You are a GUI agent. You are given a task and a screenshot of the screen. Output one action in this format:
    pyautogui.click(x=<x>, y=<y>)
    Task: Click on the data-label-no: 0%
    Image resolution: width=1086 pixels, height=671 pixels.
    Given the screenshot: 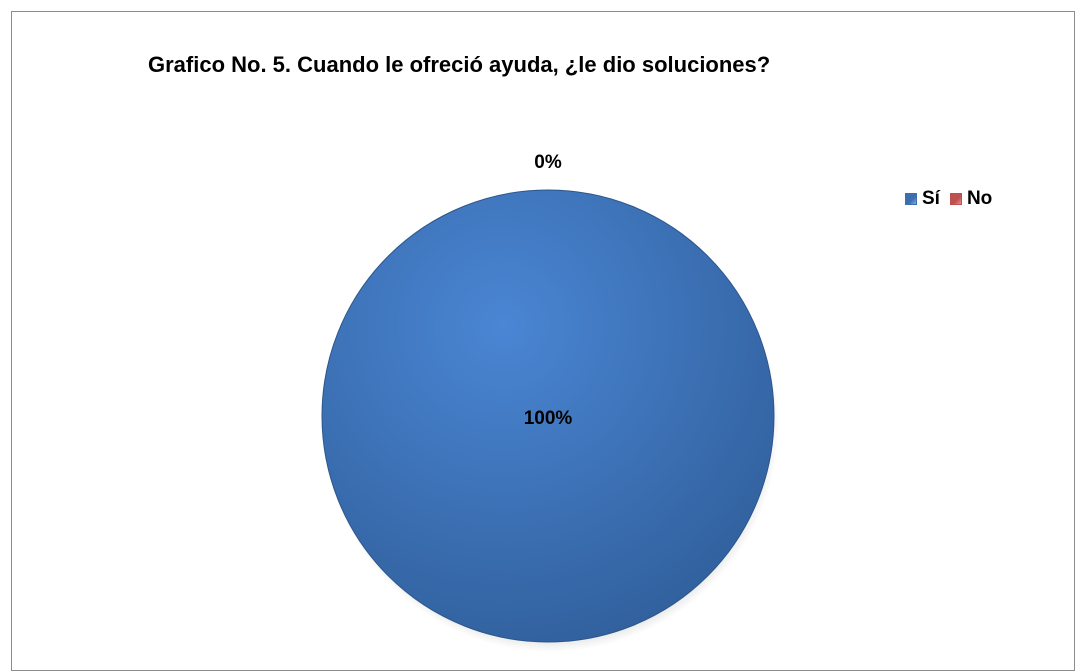 What is the action you would take?
    pyautogui.click(x=548, y=162)
    